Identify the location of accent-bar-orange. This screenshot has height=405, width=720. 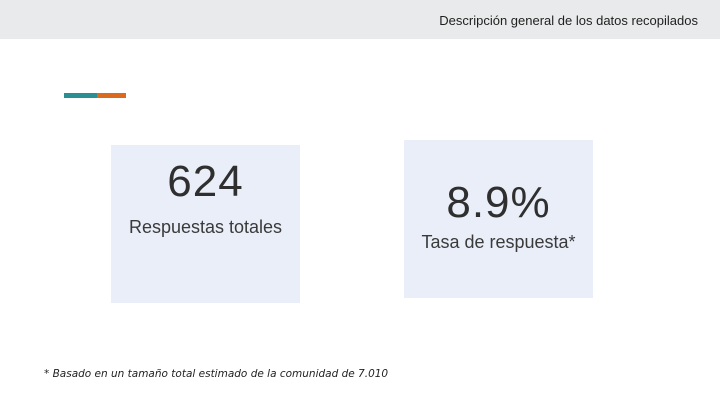
(111, 95).